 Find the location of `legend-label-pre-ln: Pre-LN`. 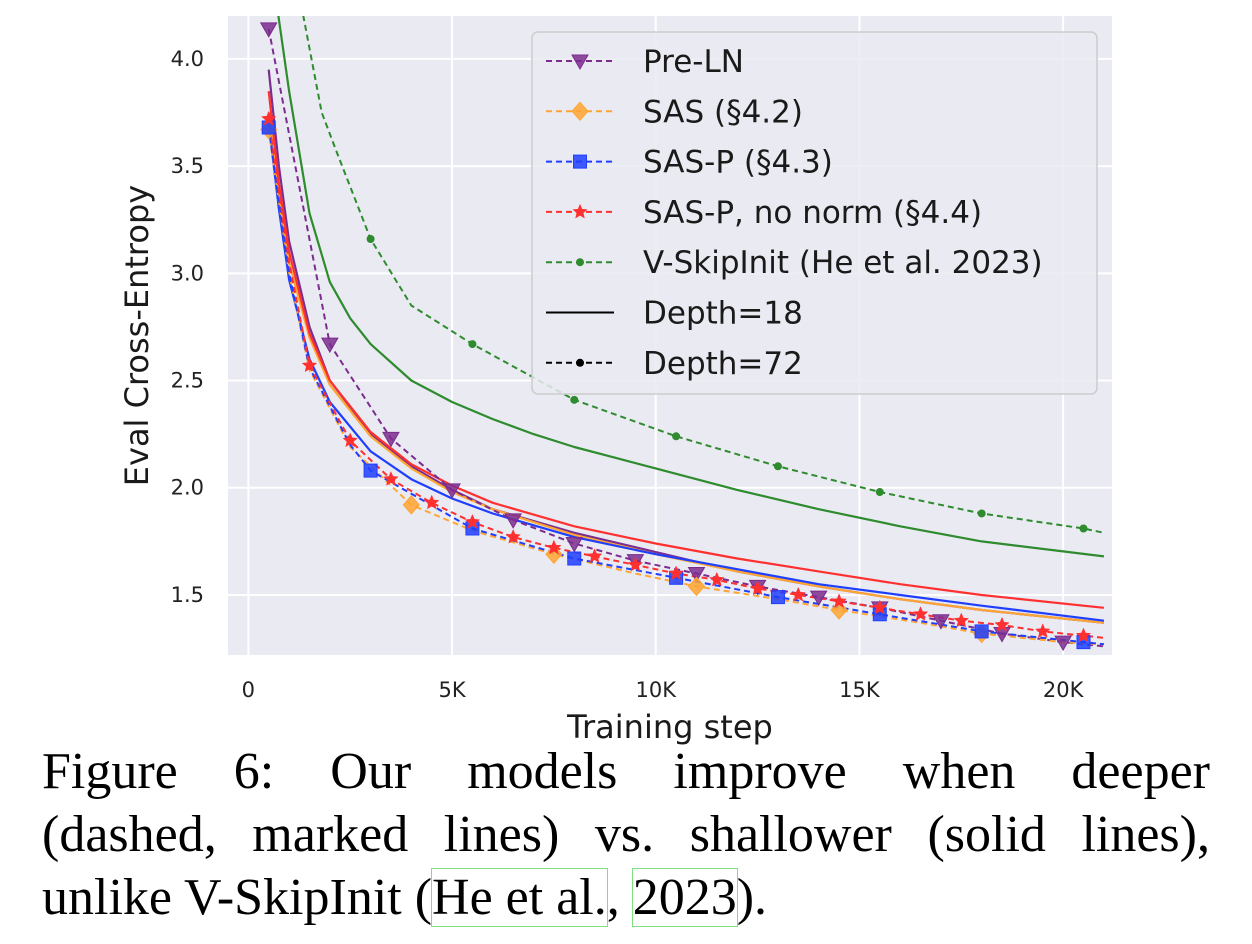

legend-label-pre-ln: Pre-LN is located at coordinates (693, 62).